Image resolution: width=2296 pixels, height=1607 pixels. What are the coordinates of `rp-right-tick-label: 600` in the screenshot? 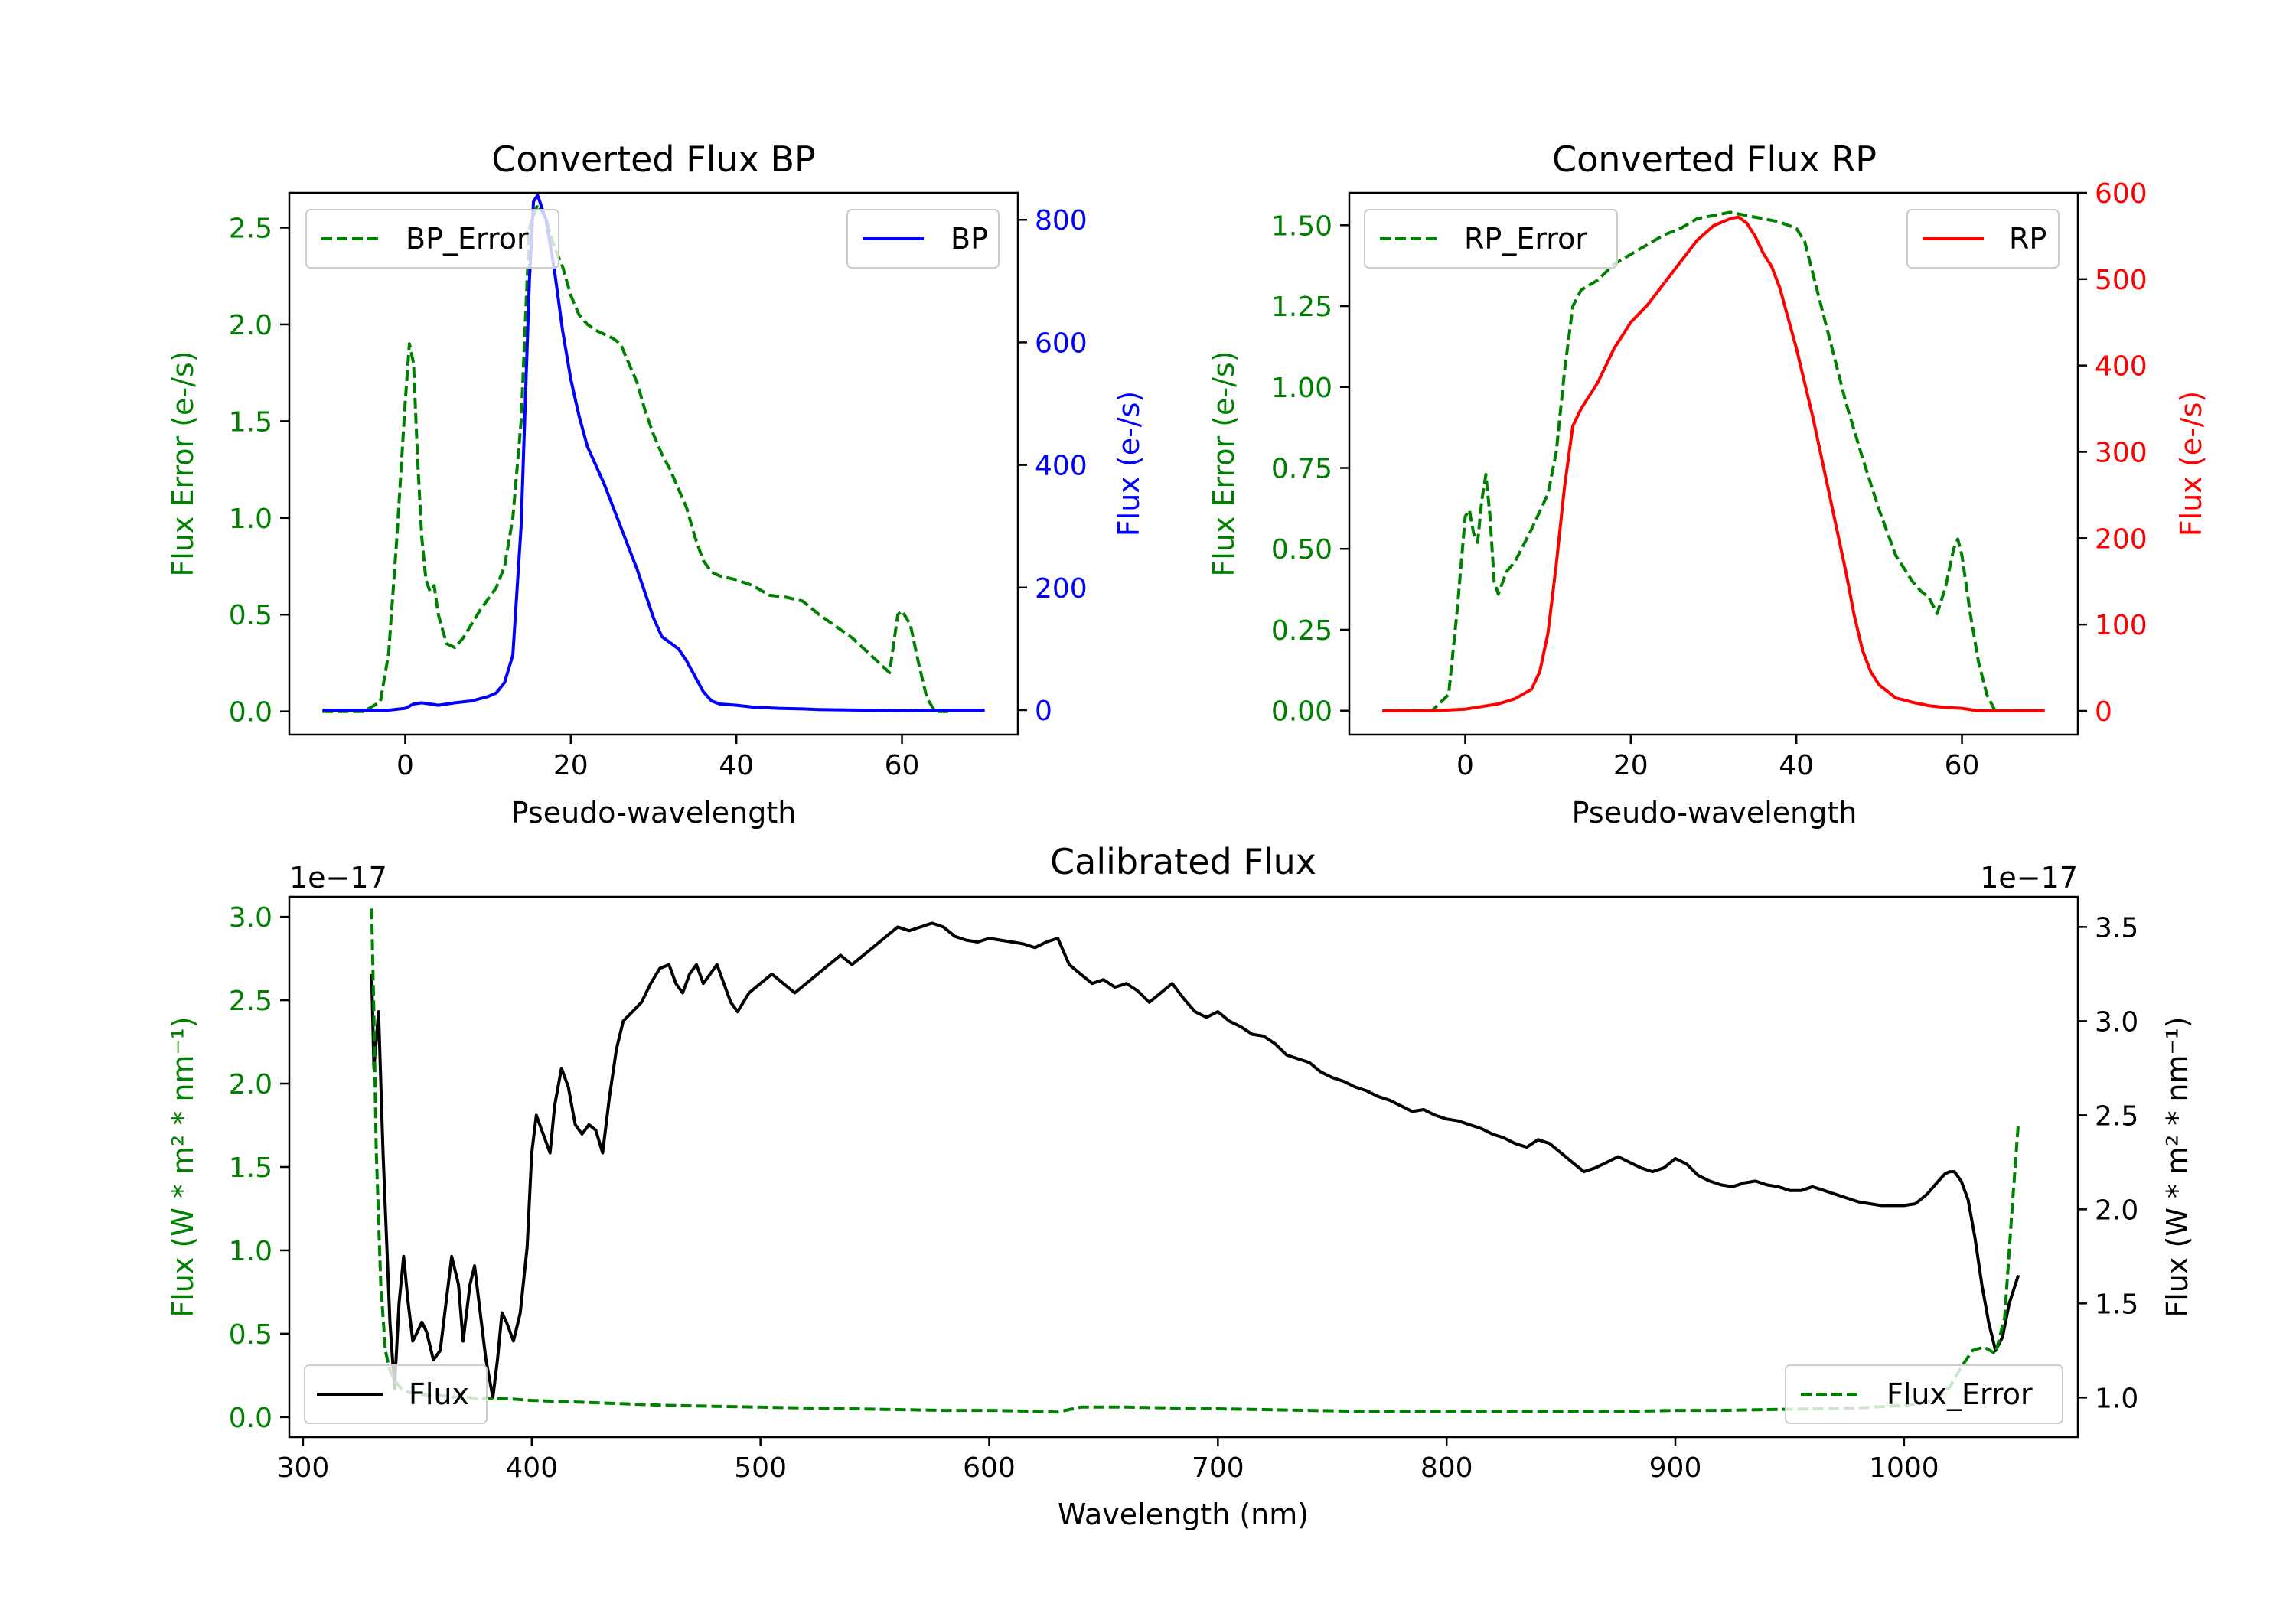 It's located at (2121, 194).